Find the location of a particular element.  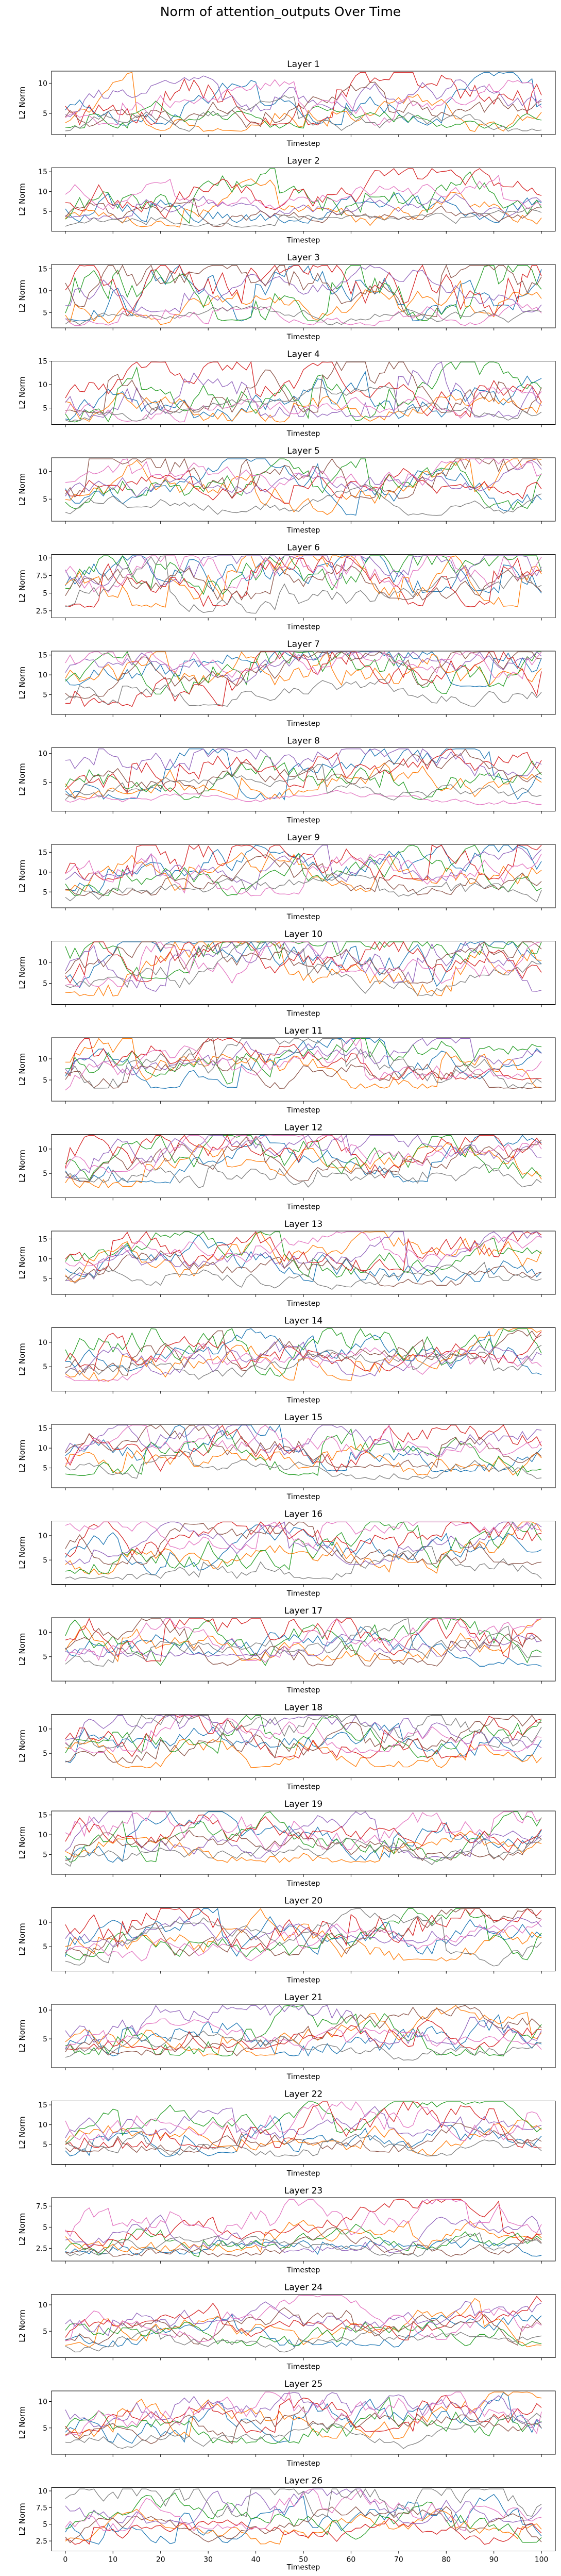

subplot-title: Layer 3 is located at coordinates (303, 258).